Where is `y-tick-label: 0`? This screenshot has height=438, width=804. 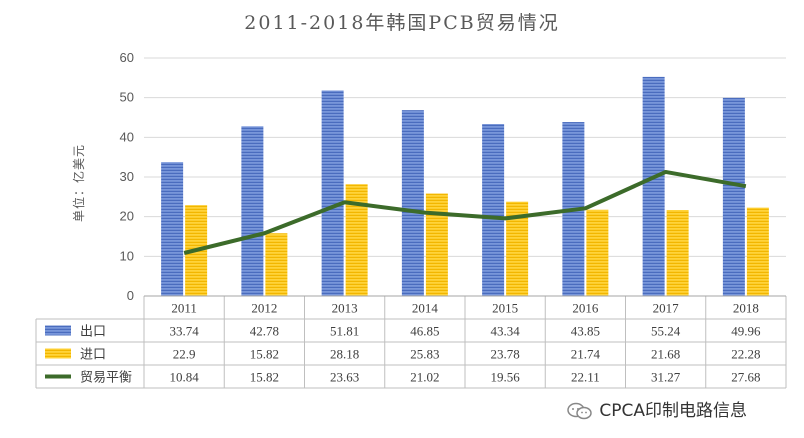 y-tick-label: 0 is located at coordinates (130, 295).